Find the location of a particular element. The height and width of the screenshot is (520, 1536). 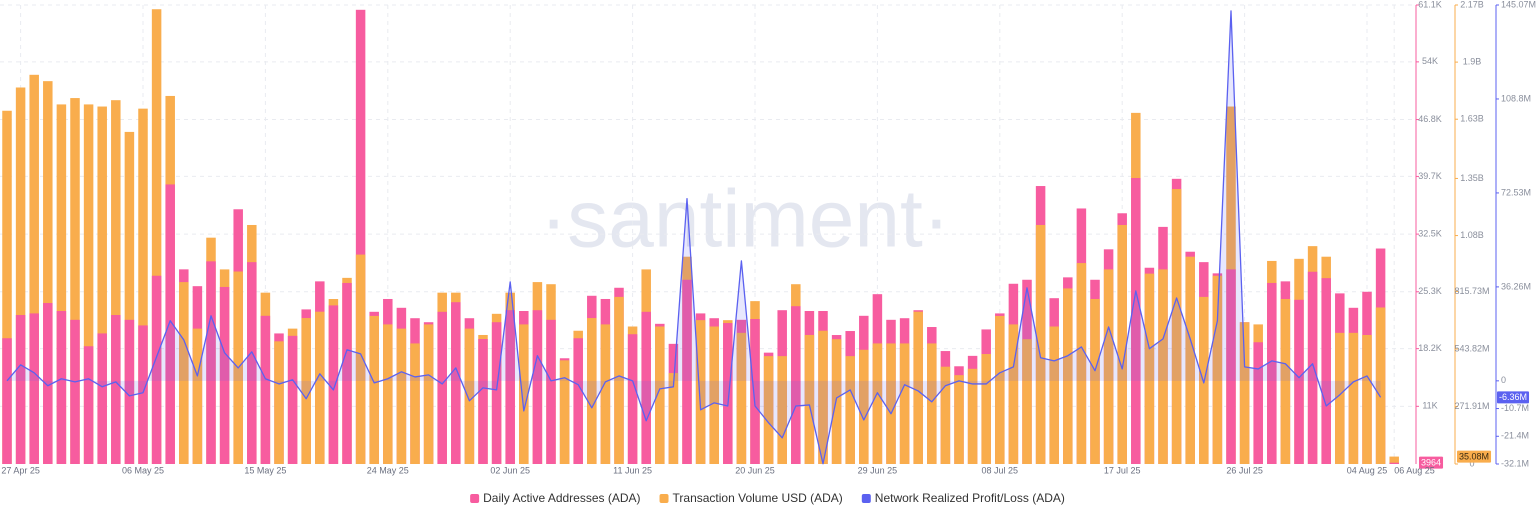

legend-swatch is located at coordinates (475, 498).